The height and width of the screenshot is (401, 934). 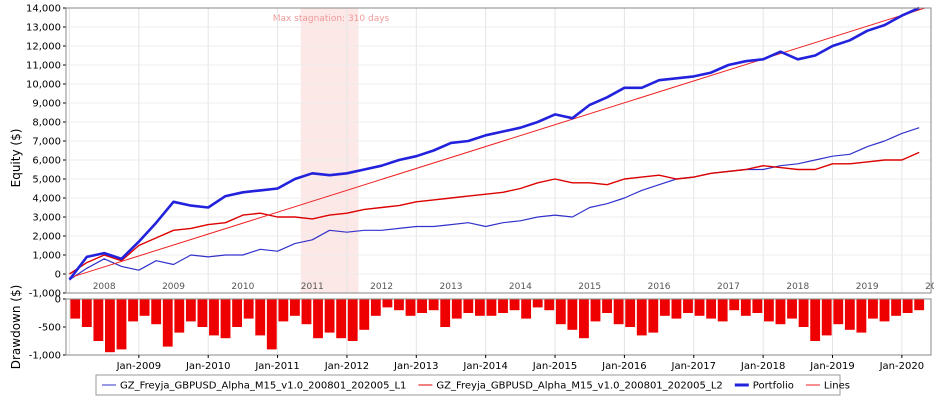 I want to click on y-tick-label: 5,000, so click(x=46, y=180).